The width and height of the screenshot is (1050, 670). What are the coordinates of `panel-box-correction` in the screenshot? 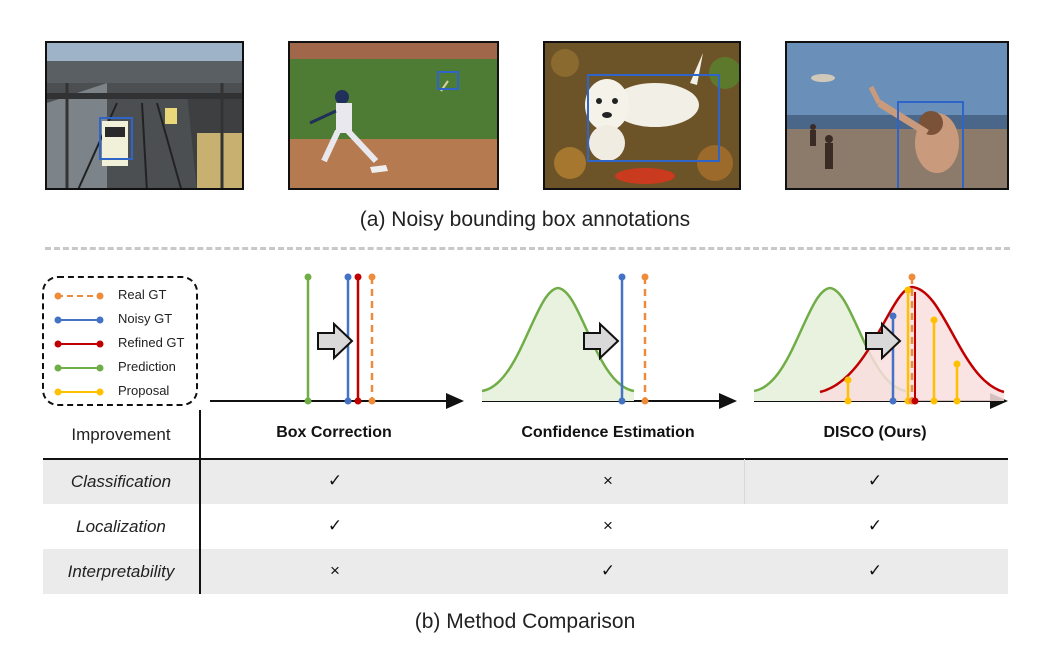 It's located at (337, 341).